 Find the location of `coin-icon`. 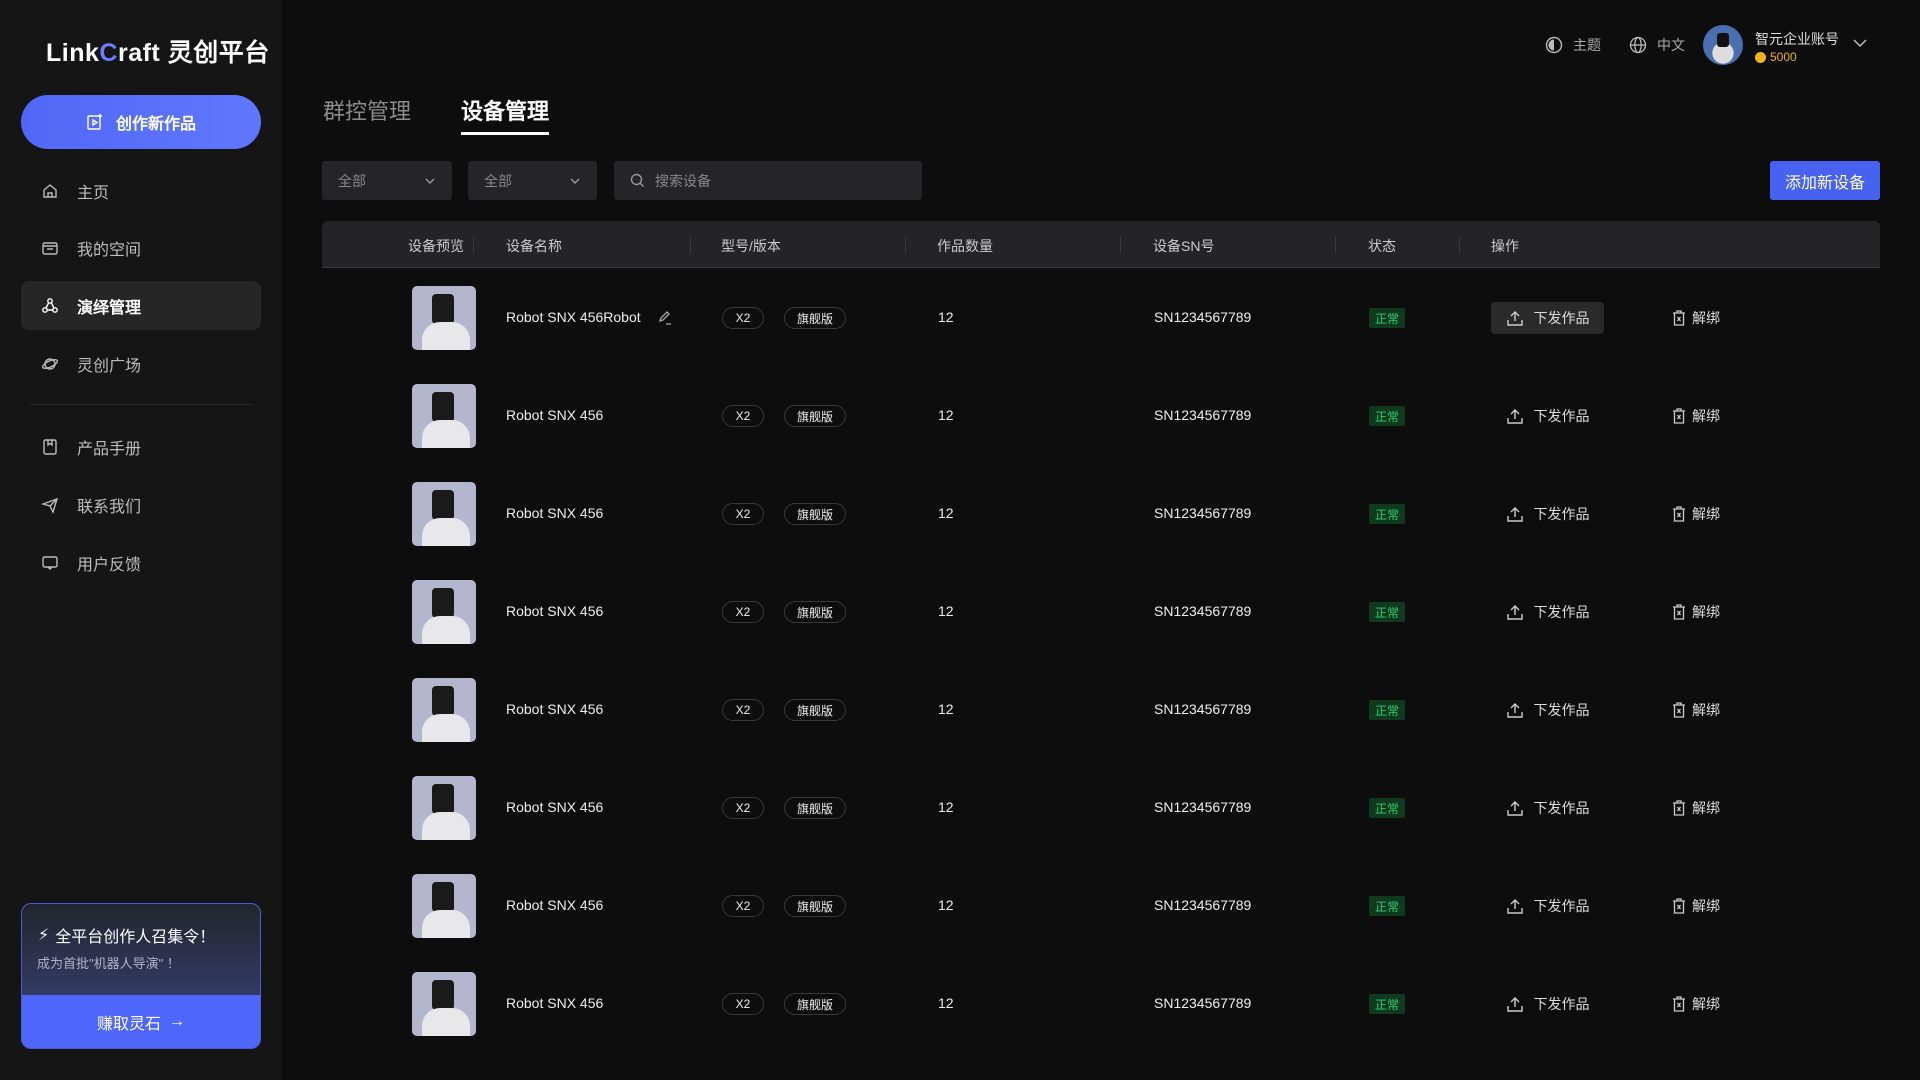

coin-icon is located at coordinates (1760, 57).